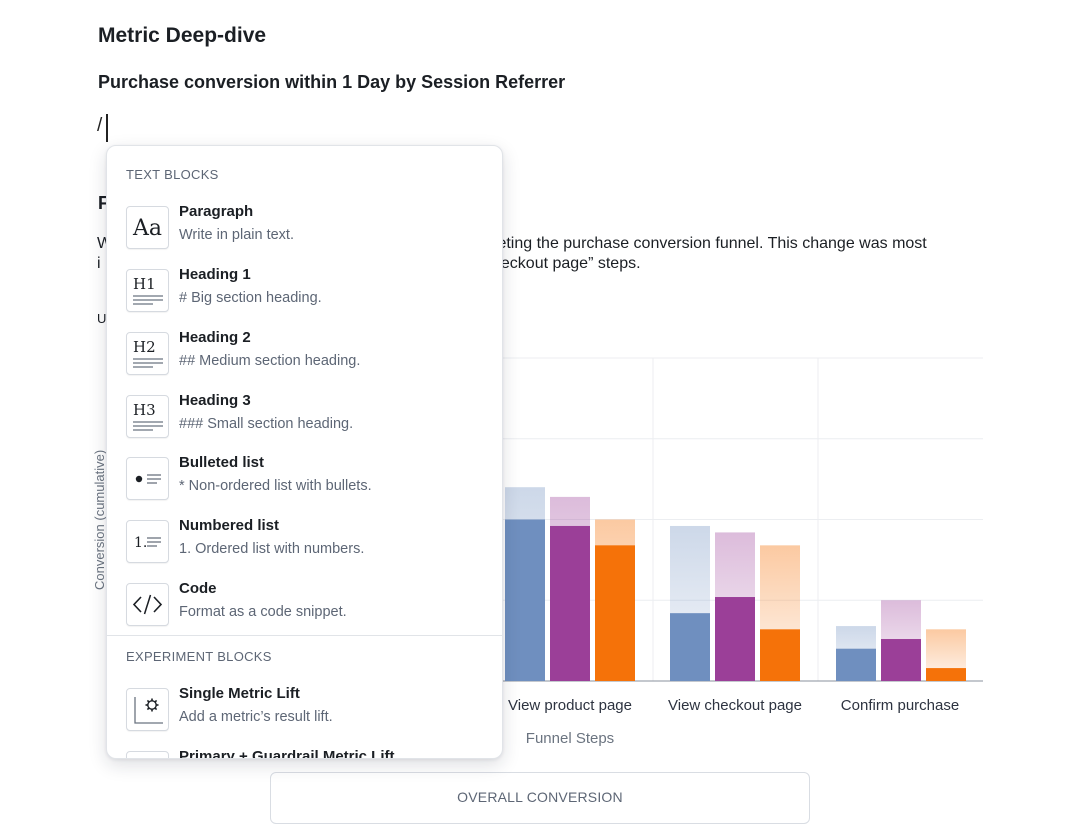 The height and width of the screenshot is (824, 1080). What do you see at coordinates (147, 604) in the screenshot?
I see `code-icon` at bounding box center [147, 604].